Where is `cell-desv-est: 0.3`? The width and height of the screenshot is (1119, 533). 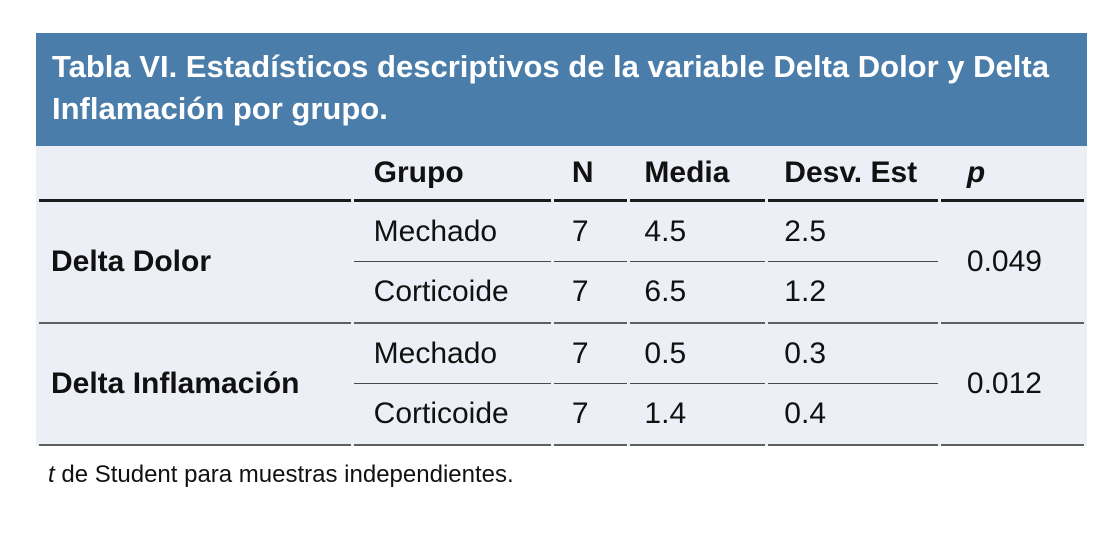
cell-desv-est: 0.3 is located at coordinates (853, 354).